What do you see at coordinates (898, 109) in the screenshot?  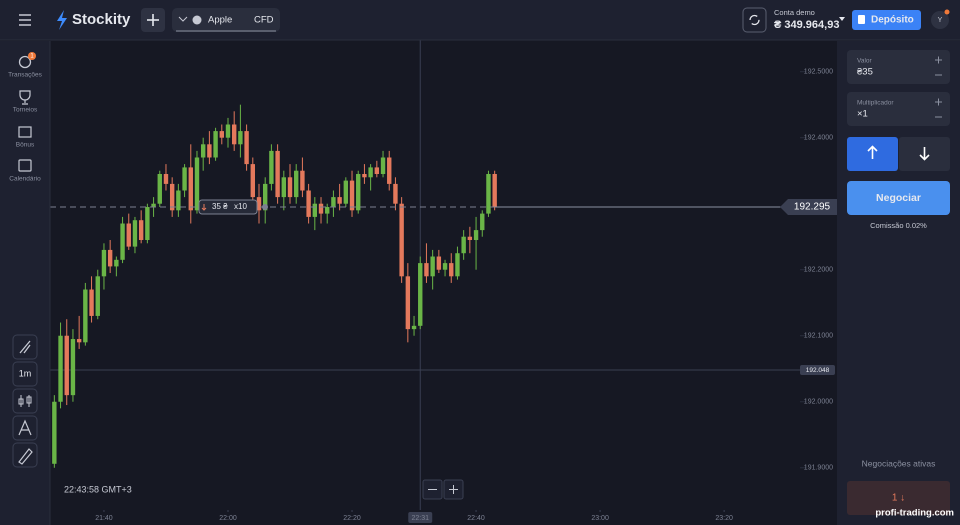 I see `multiplier-field` at bounding box center [898, 109].